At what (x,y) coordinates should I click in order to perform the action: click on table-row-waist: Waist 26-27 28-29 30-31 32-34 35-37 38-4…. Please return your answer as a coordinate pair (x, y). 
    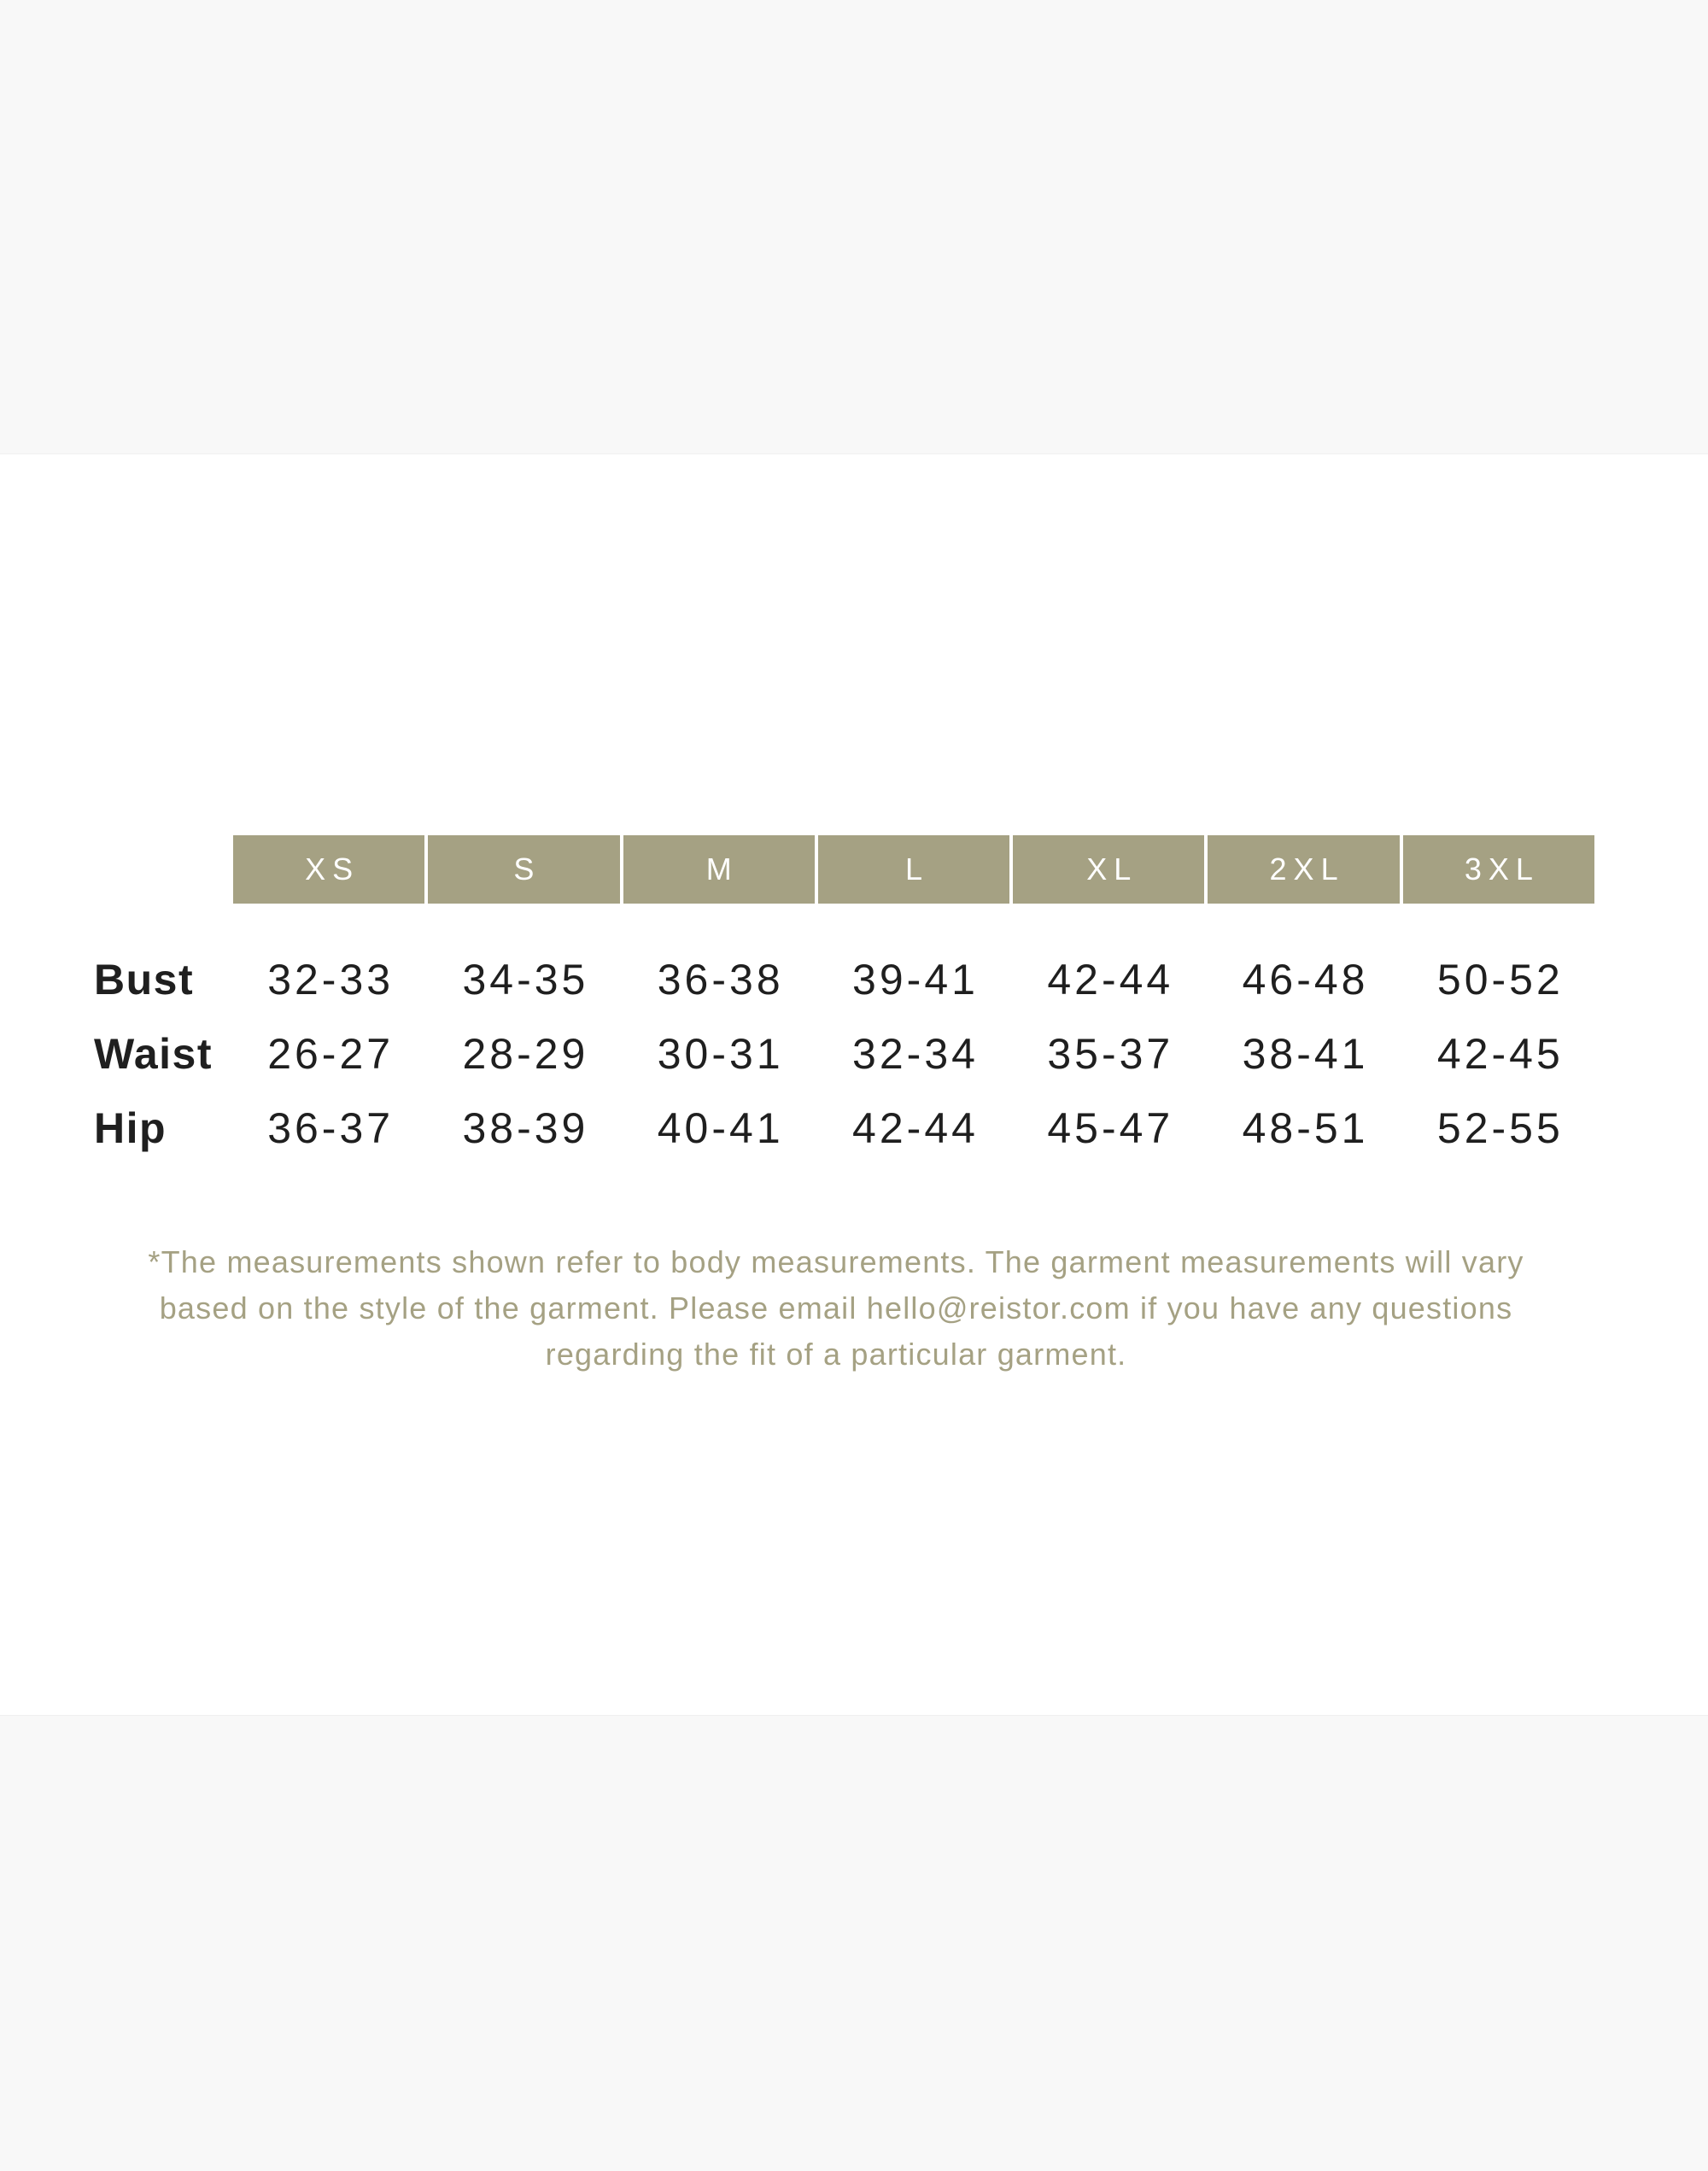
    Looking at the image, I should click on (845, 1053).